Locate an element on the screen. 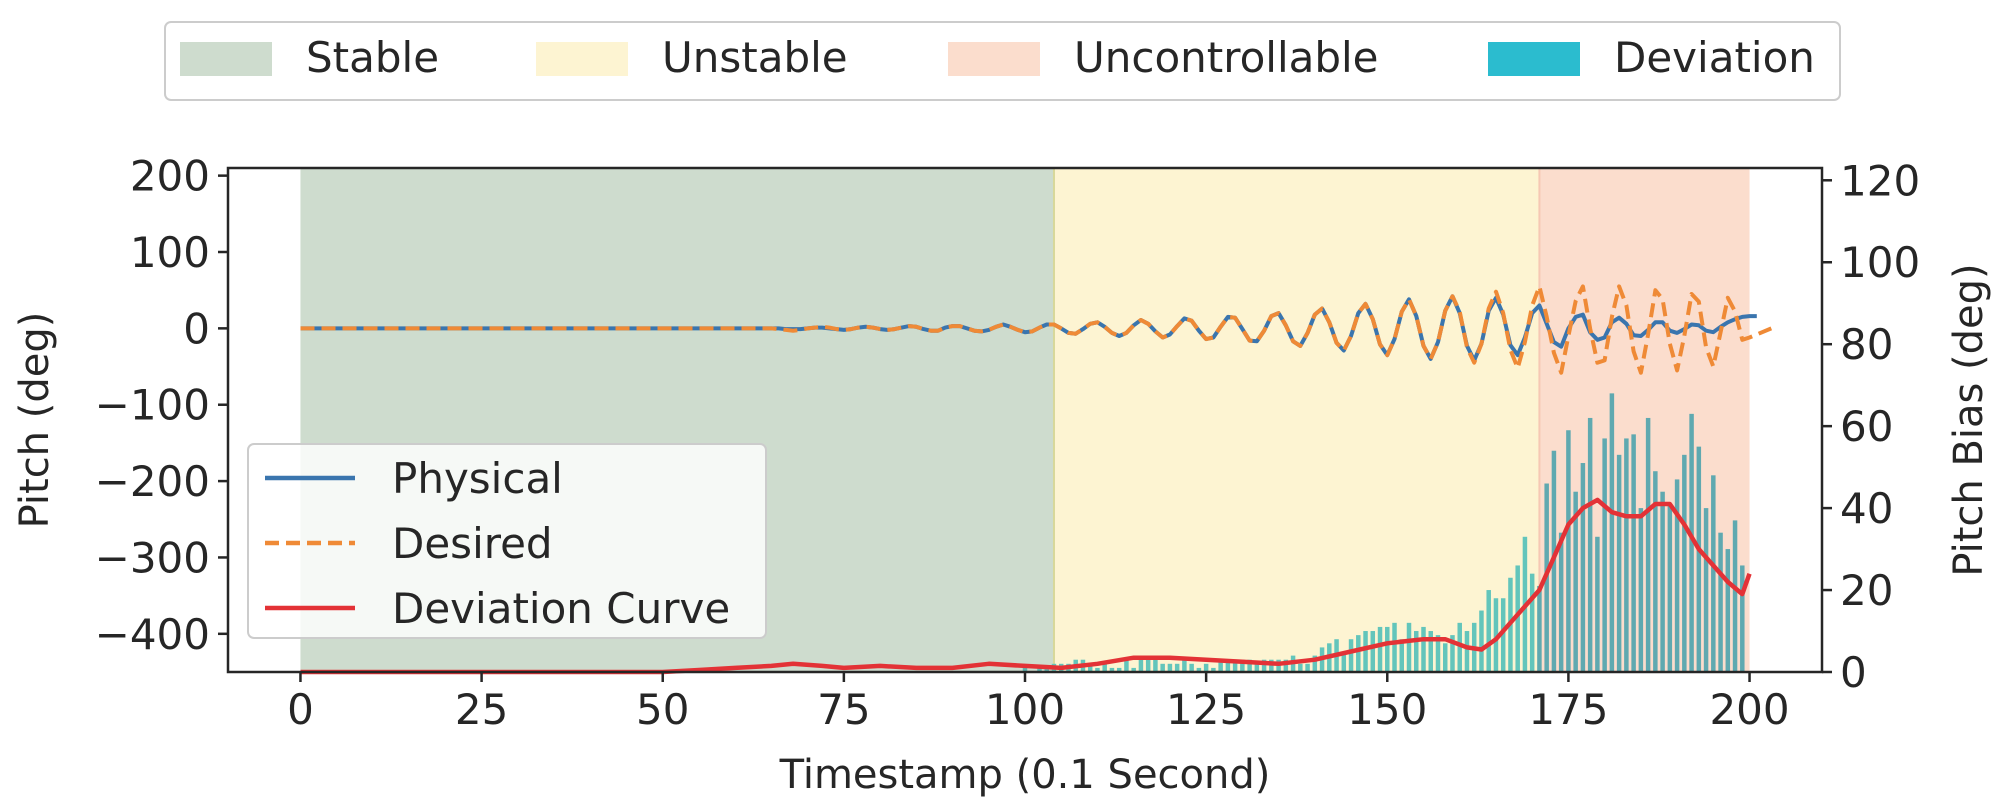 This screenshot has height=800, width=2000. y-axis-left: 200 100 0 −100 −200 −300 −400 is located at coordinates (161, 405).